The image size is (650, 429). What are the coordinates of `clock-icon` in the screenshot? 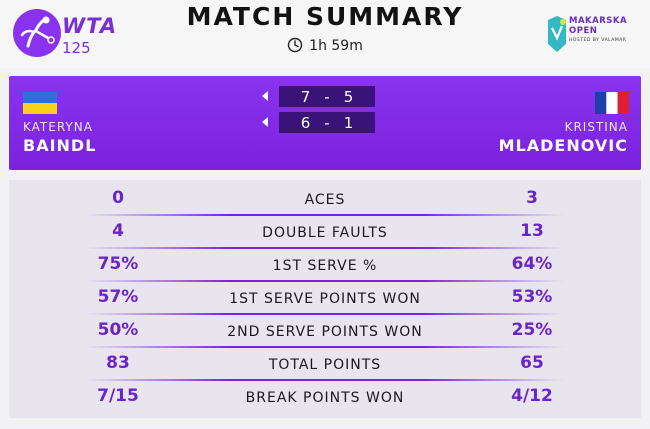 It's located at (295, 45).